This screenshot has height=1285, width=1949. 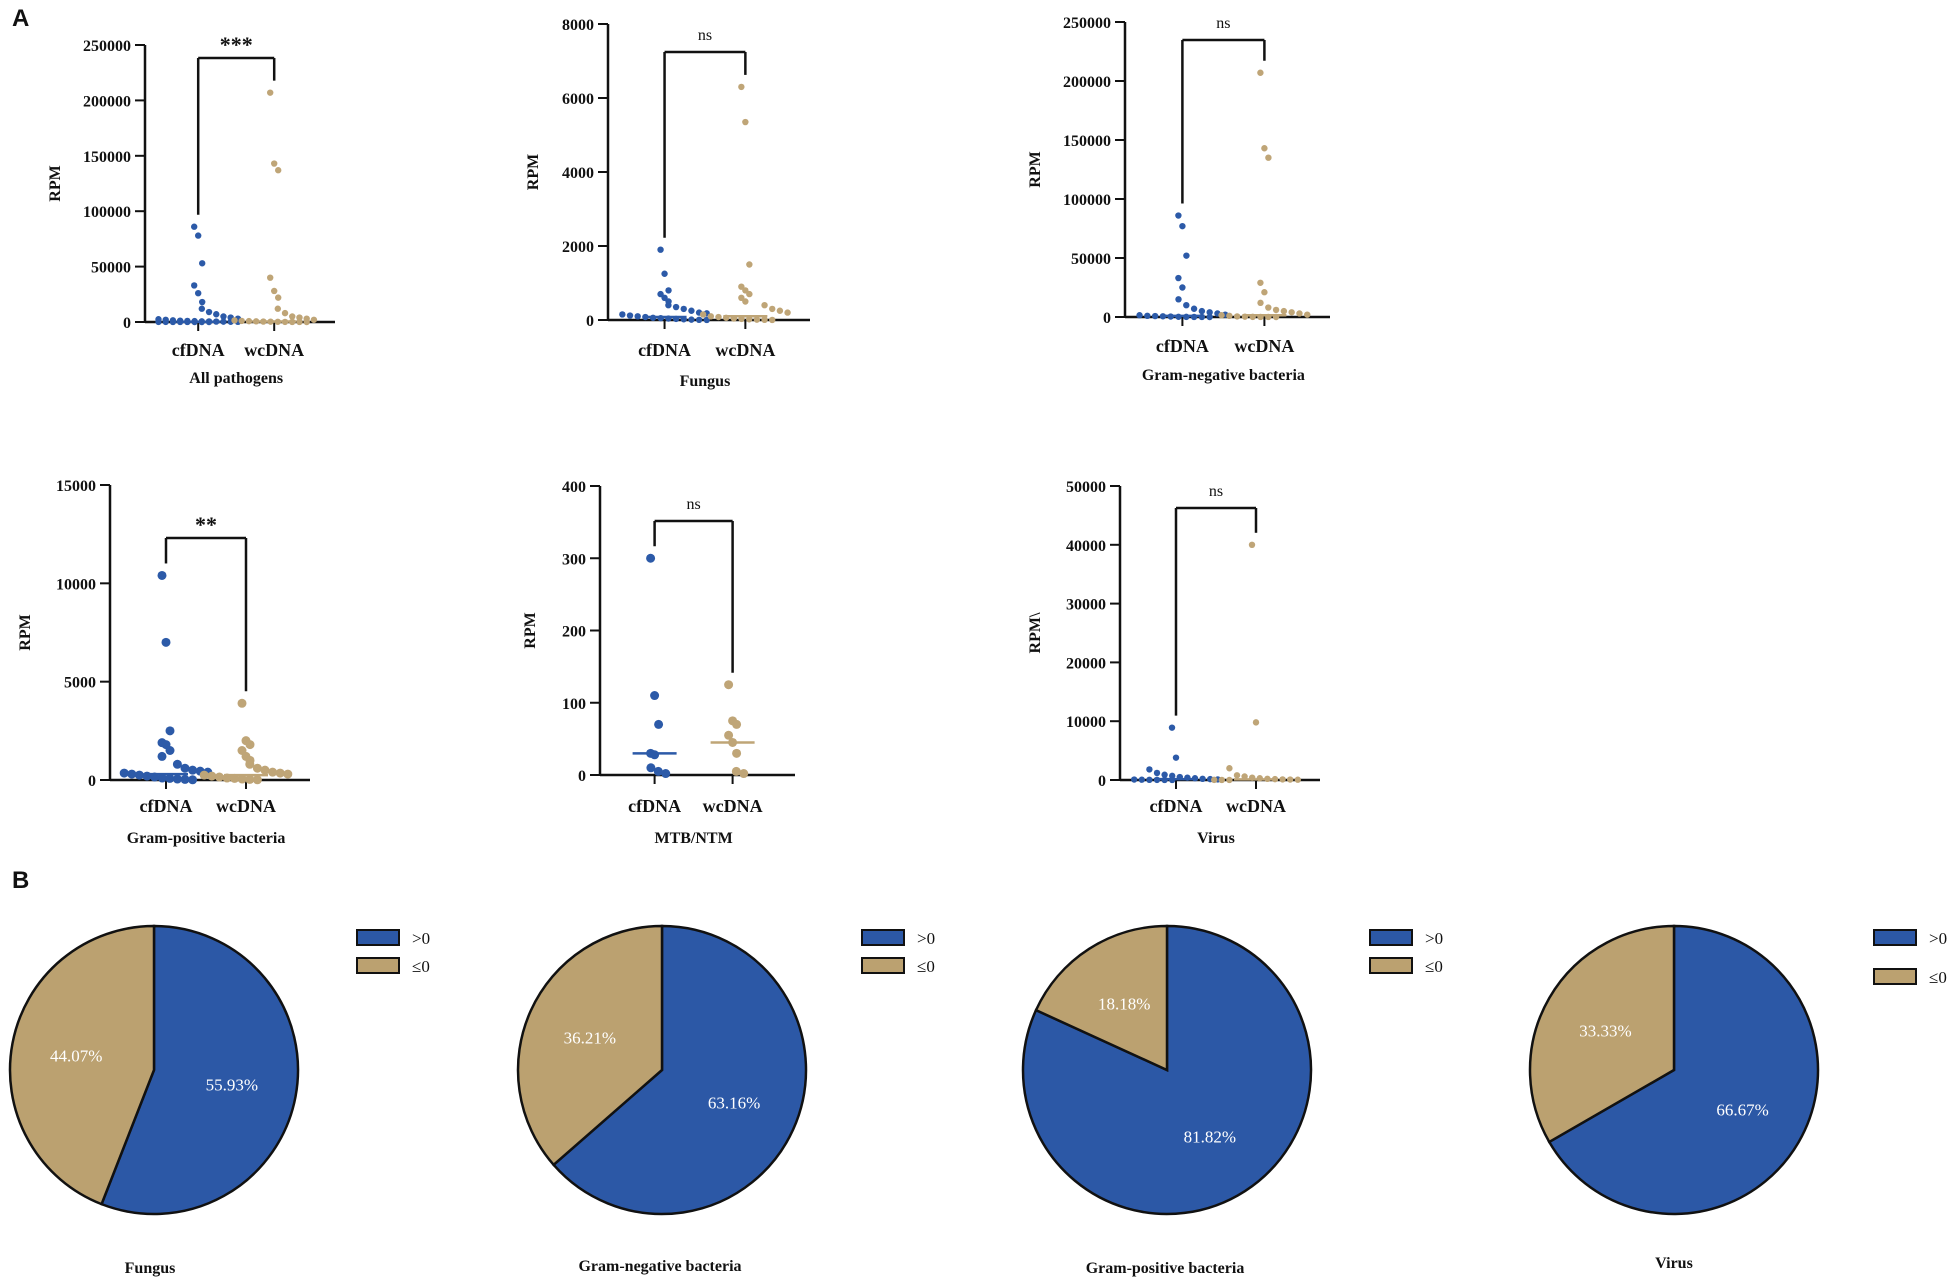 I want to click on y-tick-label: 300, so click(x=574, y=559).